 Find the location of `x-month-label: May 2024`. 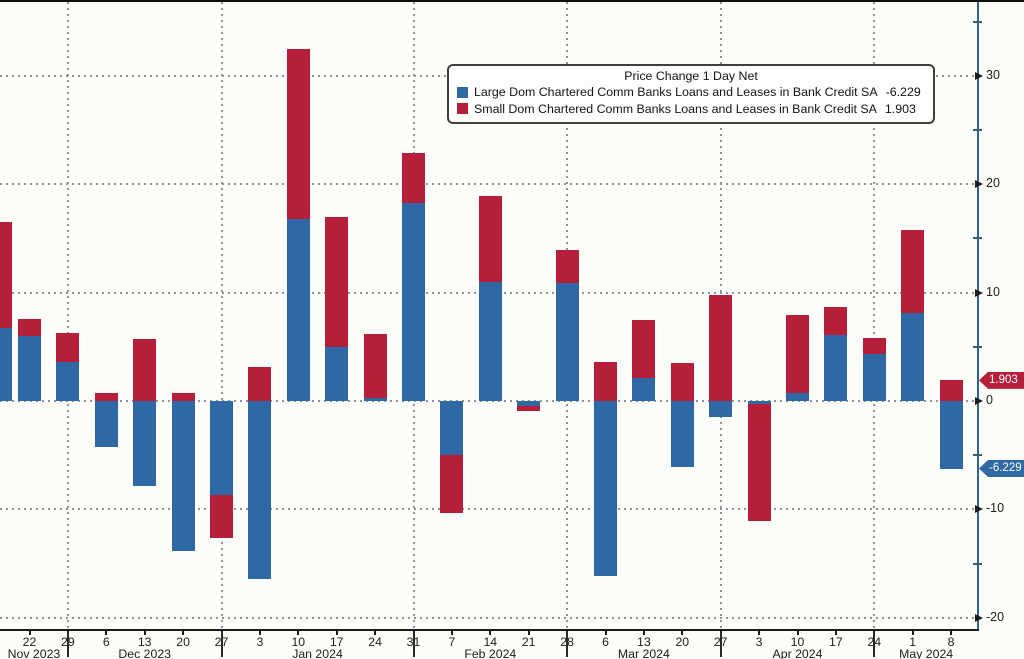

x-month-label: May 2024 is located at coordinates (926, 653).